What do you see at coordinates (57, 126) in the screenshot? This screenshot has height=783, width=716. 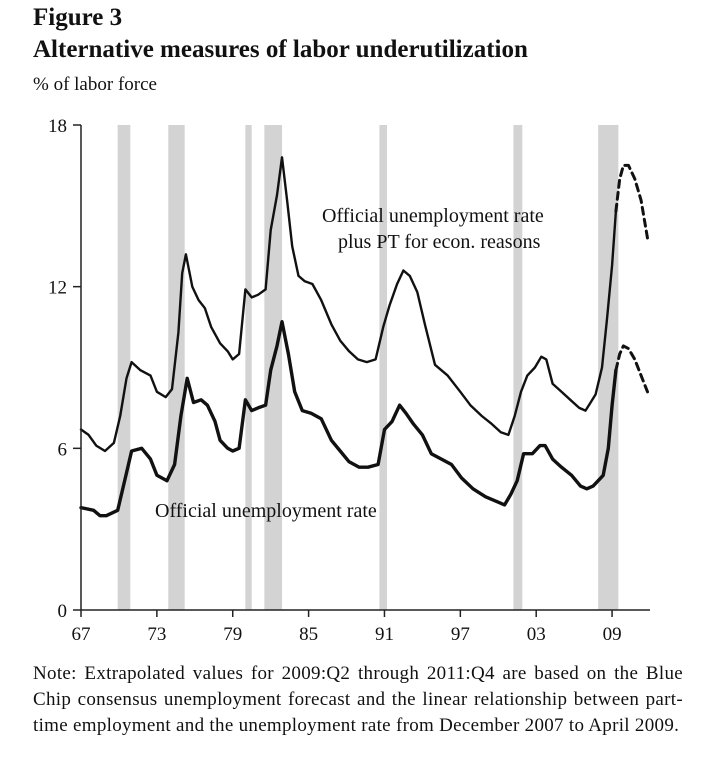 I see `y-tick-label: 18` at bounding box center [57, 126].